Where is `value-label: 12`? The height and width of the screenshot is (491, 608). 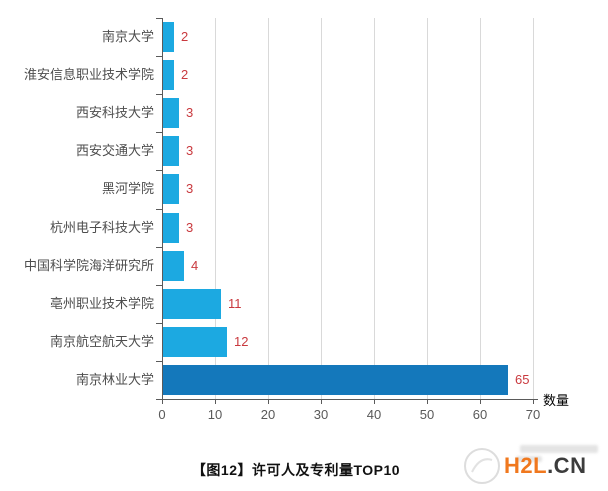
value-label: 12 is located at coordinates (241, 341).